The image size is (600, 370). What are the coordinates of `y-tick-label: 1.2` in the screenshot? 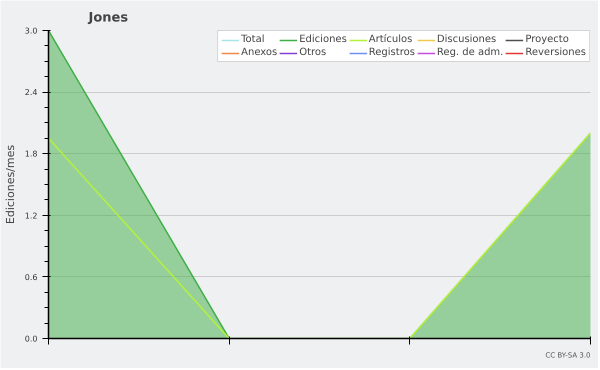 It's located at (31, 215).